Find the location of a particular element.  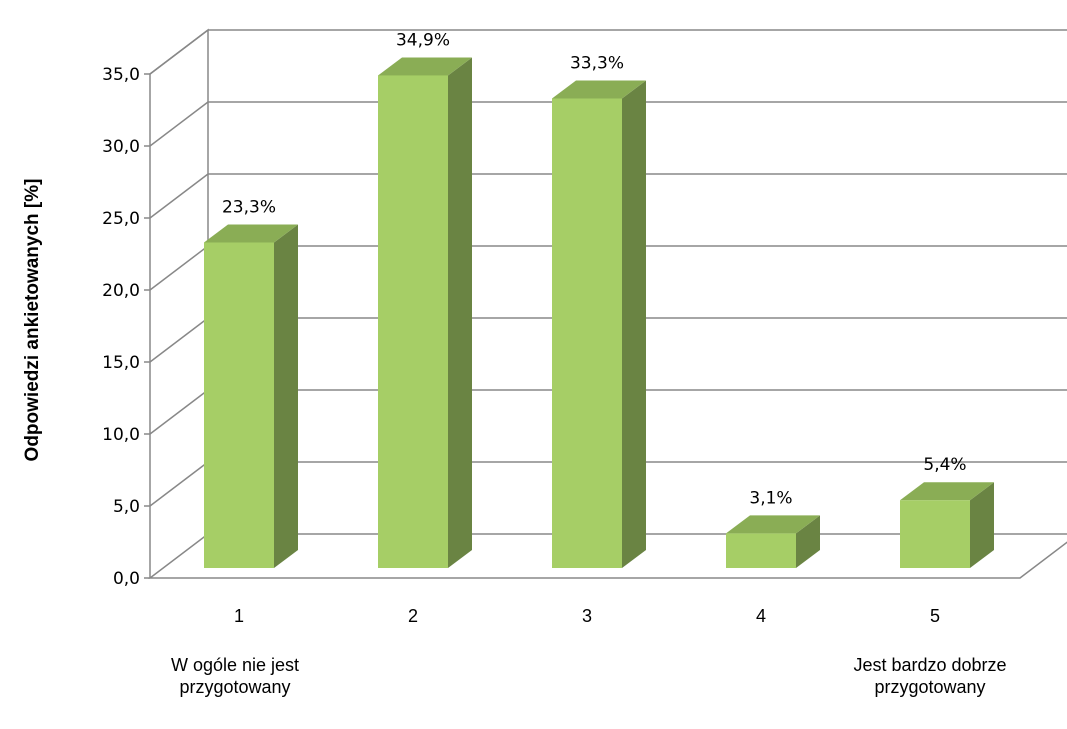

data-label: 3,1% is located at coordinates (770, 498).